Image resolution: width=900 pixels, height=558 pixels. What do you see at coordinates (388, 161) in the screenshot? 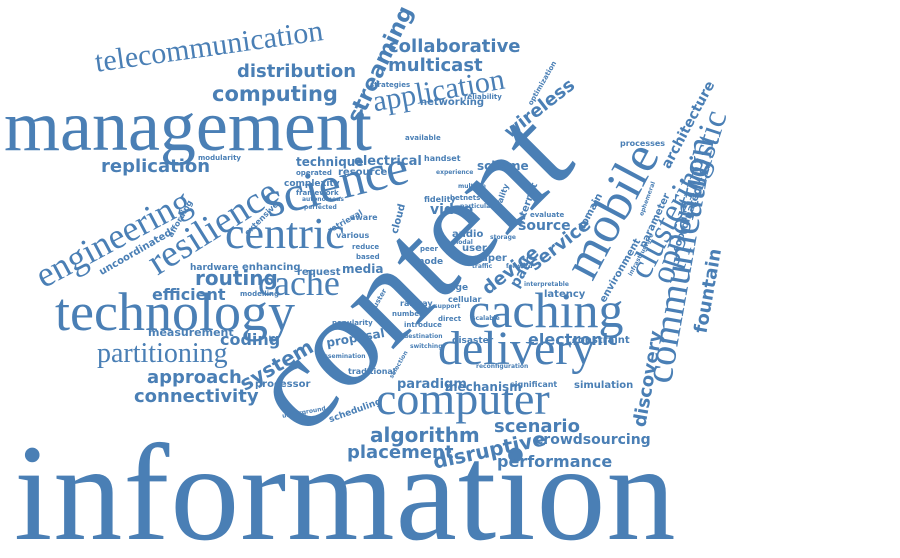
I see `word-electrical: electrical` at bounding box center [388, 161].